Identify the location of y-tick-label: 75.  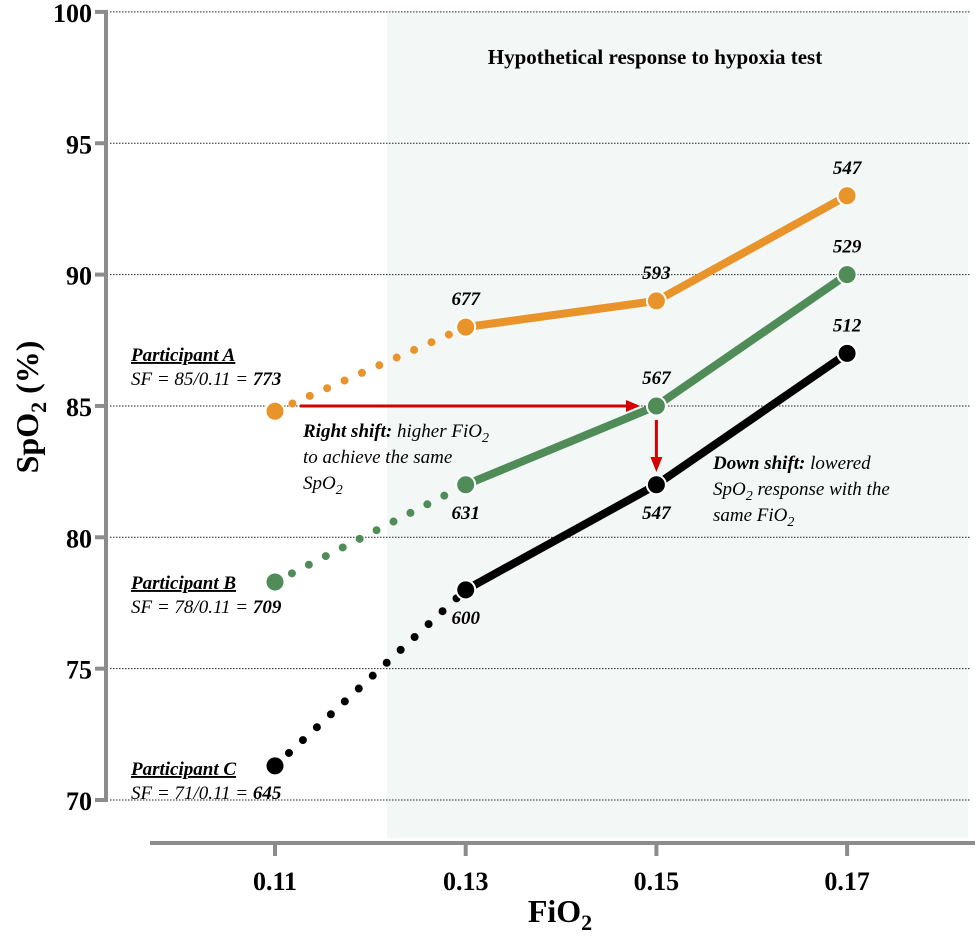
(79, 670).